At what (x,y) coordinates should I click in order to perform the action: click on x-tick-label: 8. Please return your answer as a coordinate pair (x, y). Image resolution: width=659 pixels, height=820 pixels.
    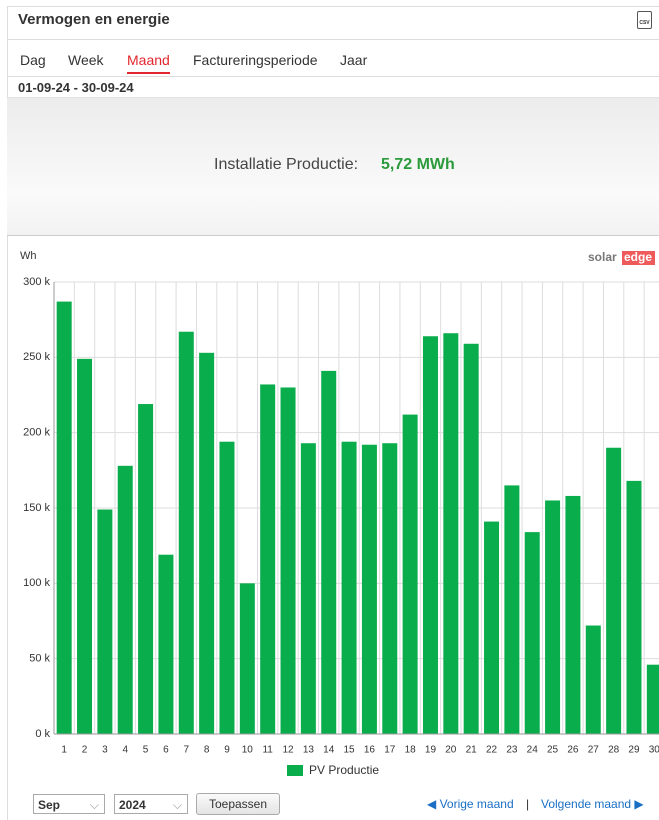
    Looking at the image, I should click on (207, 750).